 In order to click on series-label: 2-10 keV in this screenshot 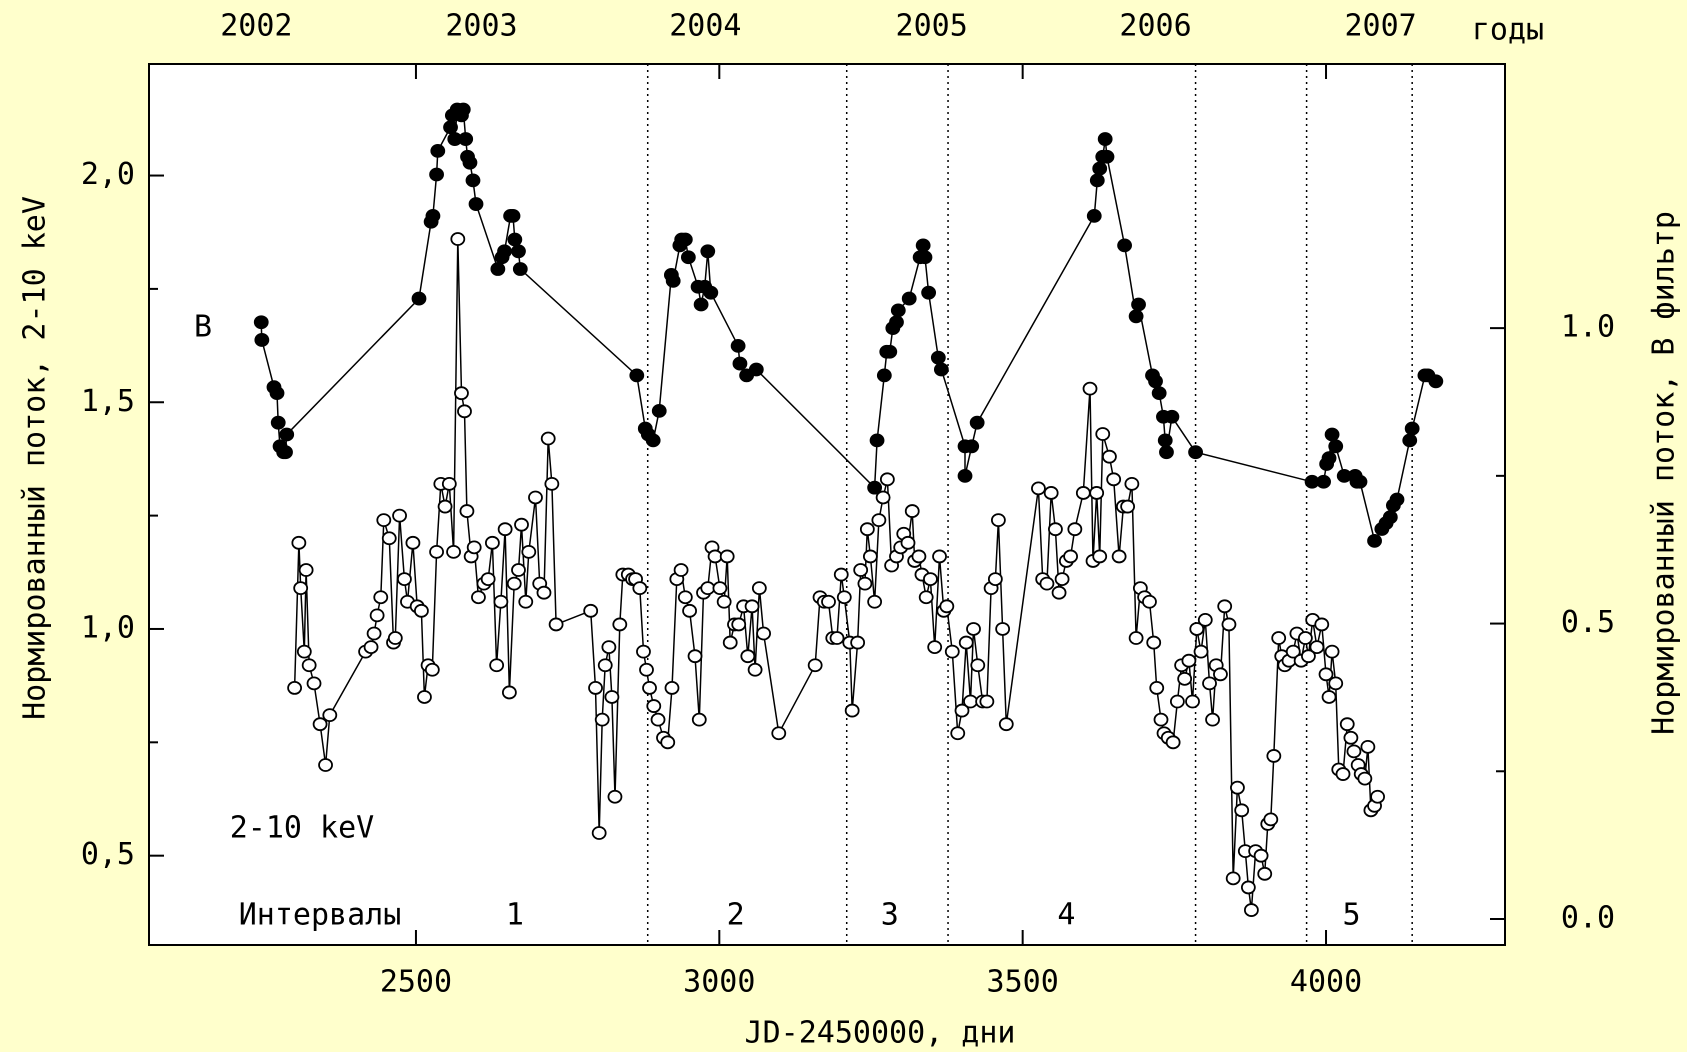, I will do `click(302, 828)`.